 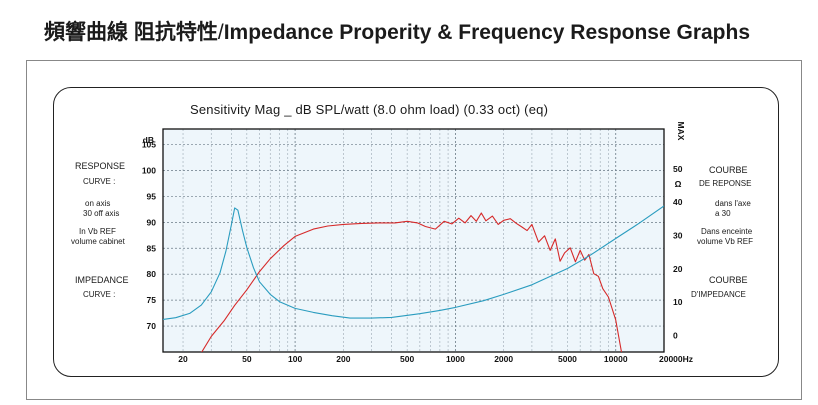 What do you see at coordinates (678, 269) in the screenshot?
I see `y2-tick-label: 20` at bounding box center [678, 269].